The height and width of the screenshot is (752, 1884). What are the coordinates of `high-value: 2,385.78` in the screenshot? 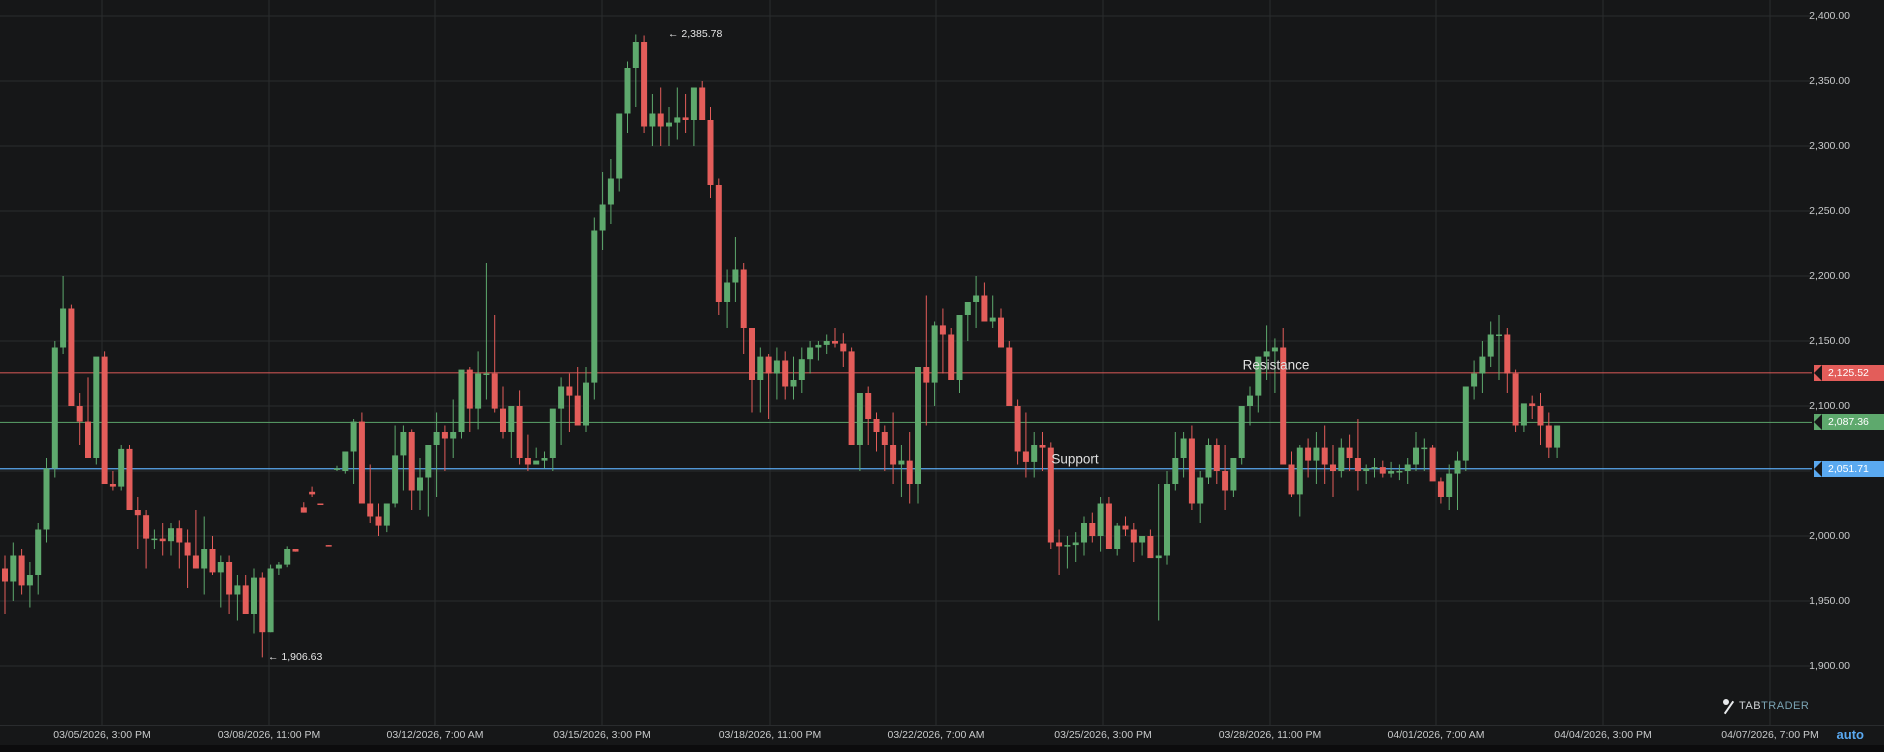 It's located at (702, 34).